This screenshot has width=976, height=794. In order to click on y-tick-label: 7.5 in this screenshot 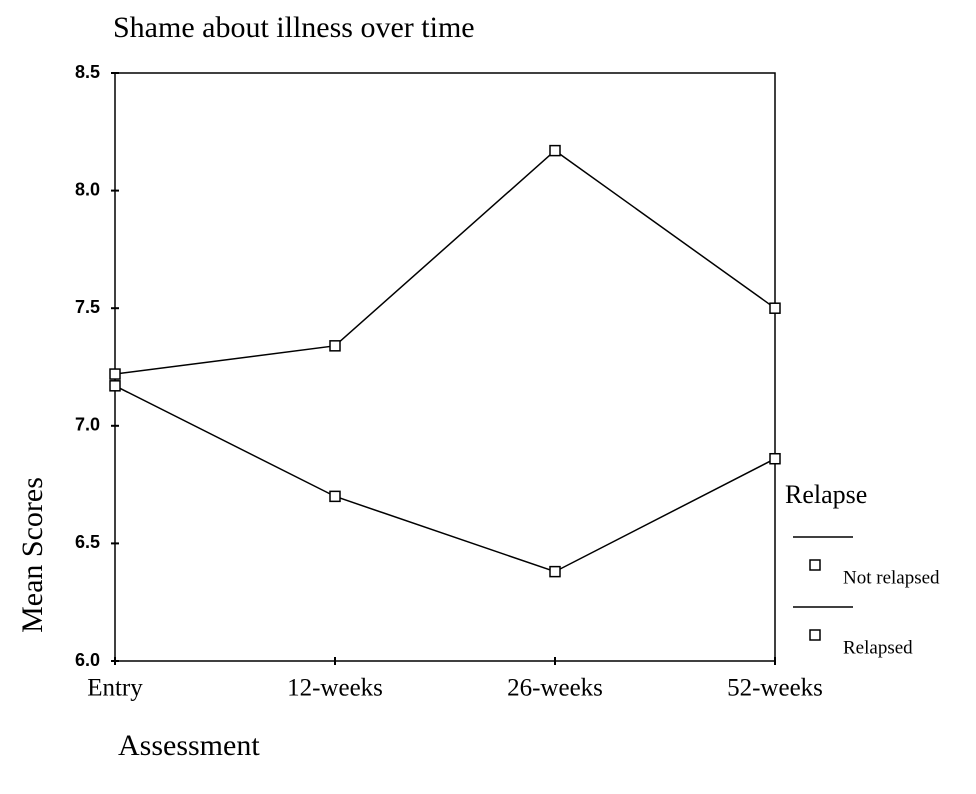, I will do `click(87, 307)`.